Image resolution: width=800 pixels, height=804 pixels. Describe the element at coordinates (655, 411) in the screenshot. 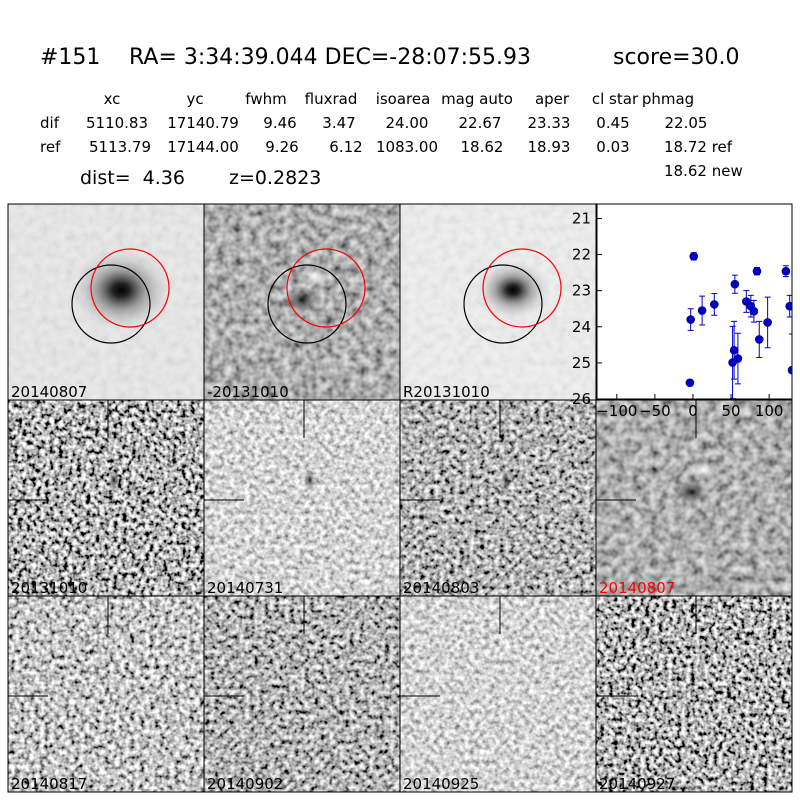

I see `x-tick-label: −50` at that location.